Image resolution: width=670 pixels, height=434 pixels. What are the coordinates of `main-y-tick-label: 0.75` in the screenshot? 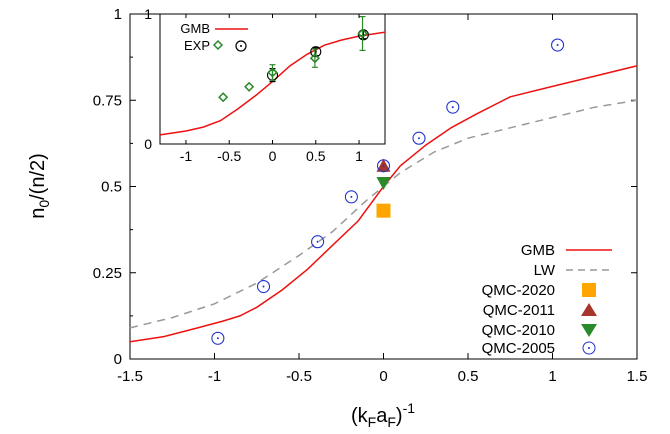 It's located at (107, 100).